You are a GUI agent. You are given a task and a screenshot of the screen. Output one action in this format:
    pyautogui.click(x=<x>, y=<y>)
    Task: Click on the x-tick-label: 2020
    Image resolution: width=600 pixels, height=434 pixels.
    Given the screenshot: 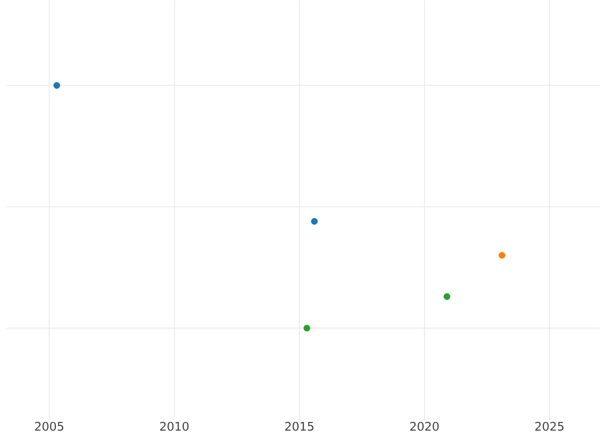 What is the action you would take?
    pyautogui.click(x=424, y=426)
    